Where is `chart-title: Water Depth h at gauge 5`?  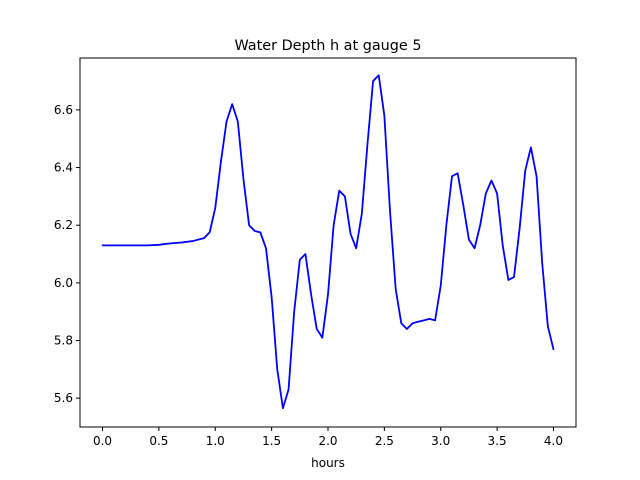
chart-title: Water Depth h at gauge 5 is located at coordinates (327, 46).